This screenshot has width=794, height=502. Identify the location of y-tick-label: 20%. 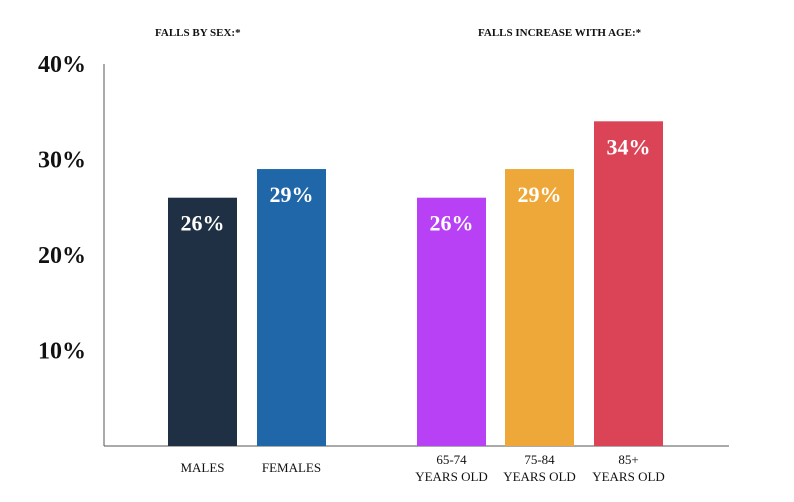
(62, 256).